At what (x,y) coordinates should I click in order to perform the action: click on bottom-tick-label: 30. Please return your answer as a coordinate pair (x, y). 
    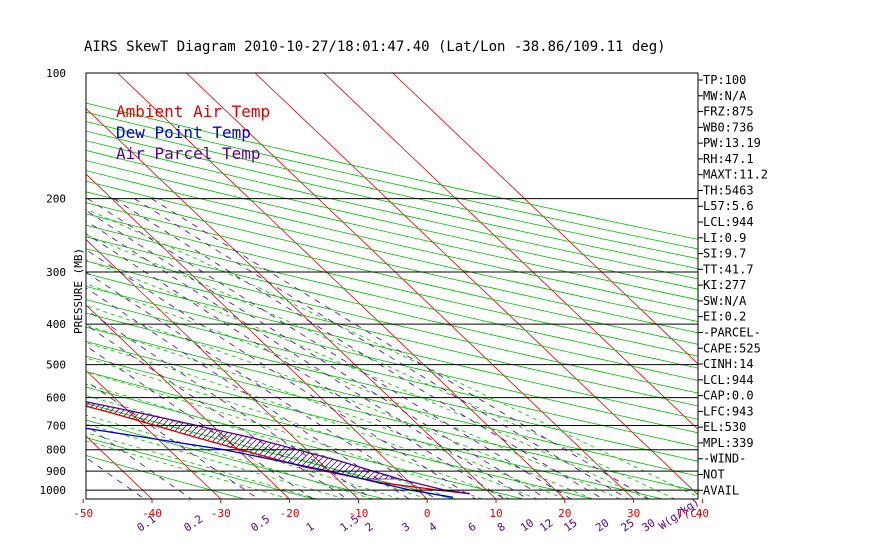
    Looking at the image, I should click on (633, 513).